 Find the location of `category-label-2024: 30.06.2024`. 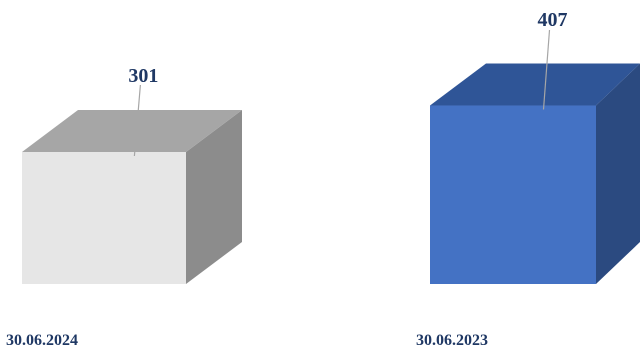

category-label-2024: 30.06.2024 is located at coordinates (42, 340).